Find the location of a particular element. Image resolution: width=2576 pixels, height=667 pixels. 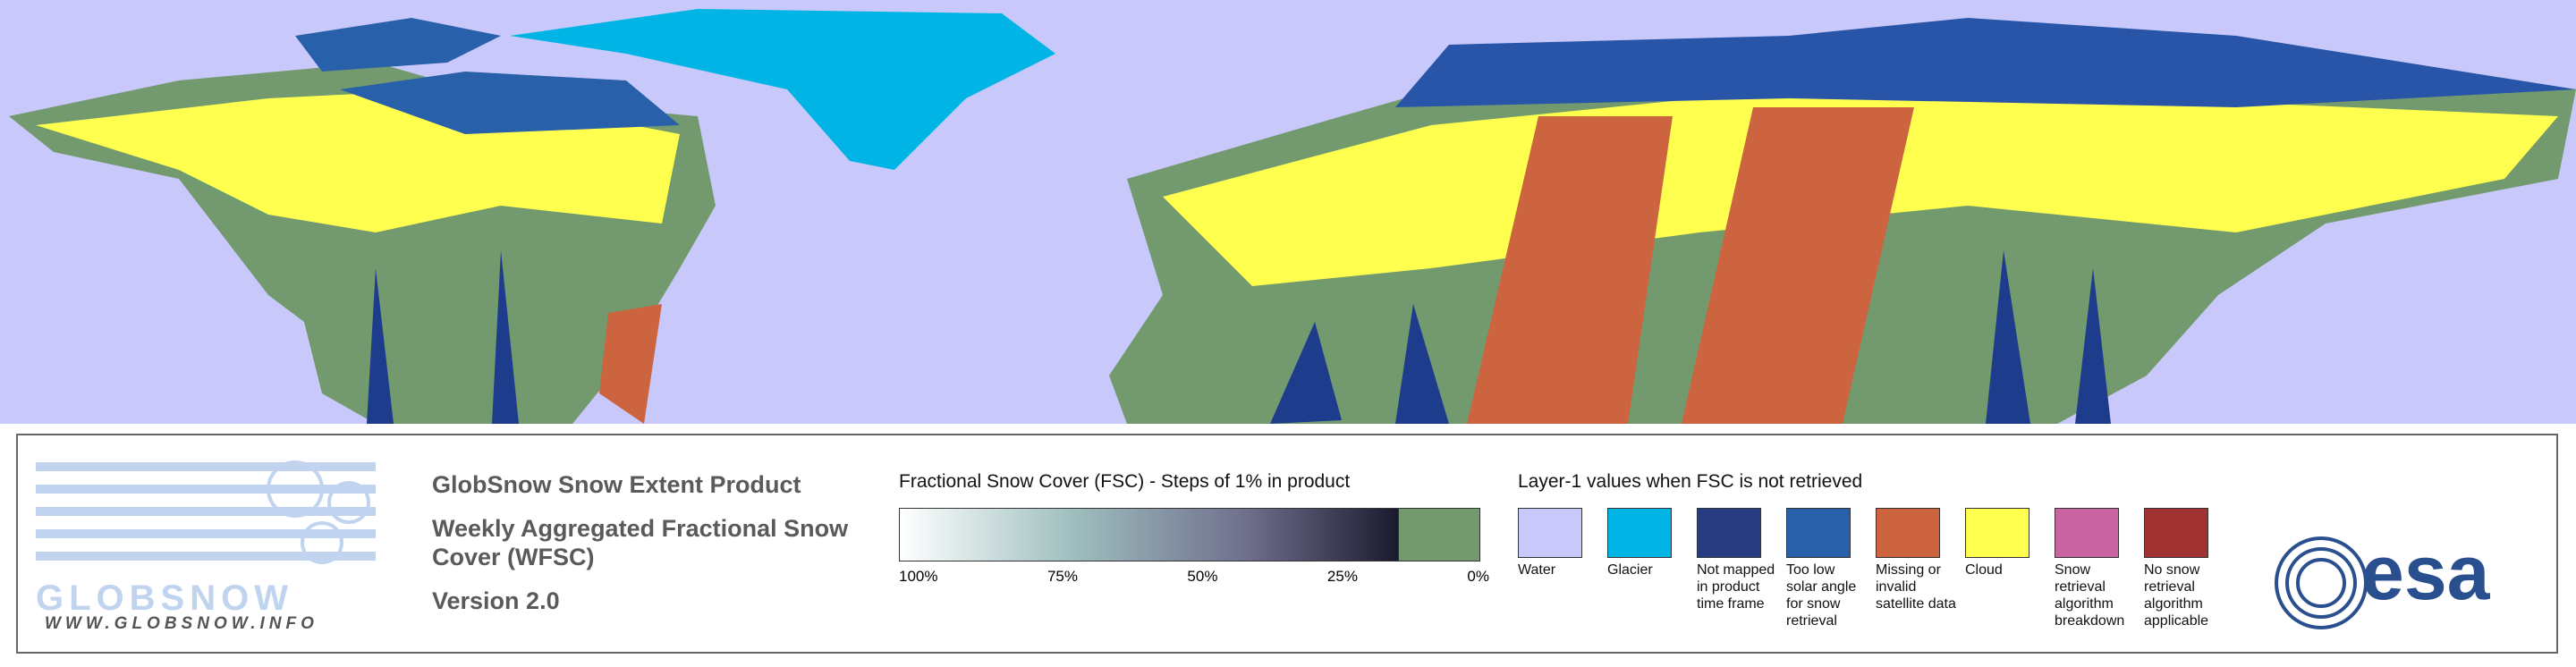

legend-item: Glacier is located at coordinates (1652, 568).